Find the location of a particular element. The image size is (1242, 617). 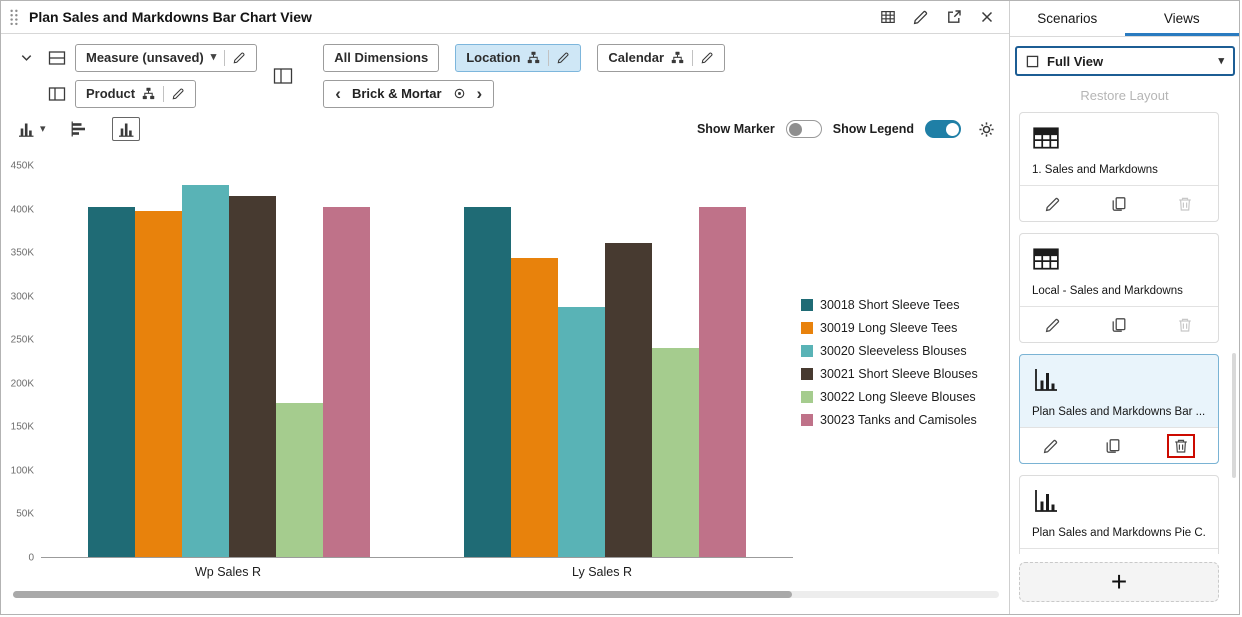

view-title-bar: Plan Sales and Markdowns Bar Chart View is located at coordinates (505, 17).